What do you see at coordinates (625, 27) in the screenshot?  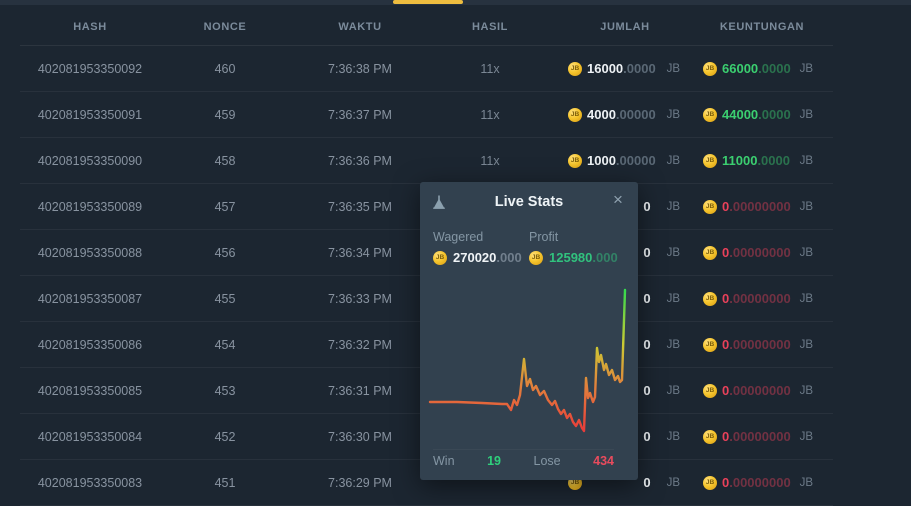 I see `column-header-jumlah: JUMLAH` at bounding box center [625, 27].